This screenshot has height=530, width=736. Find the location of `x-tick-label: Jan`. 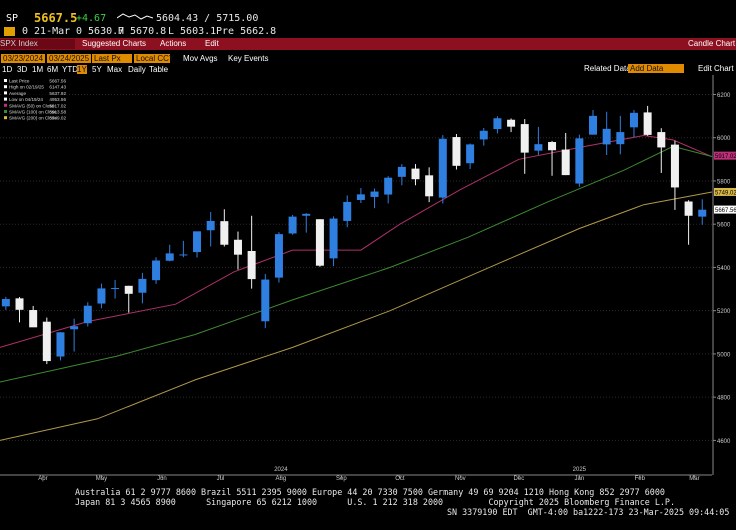

x-tick-label: Jan is located at coordinates (580, 479).